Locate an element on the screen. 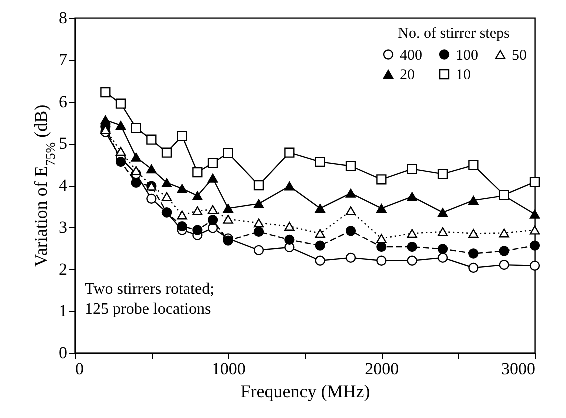 Image resolution: width=566 pixels, height=418 pixels. legend-title: No. of stirrer steps is located at coordinates (454, 34).